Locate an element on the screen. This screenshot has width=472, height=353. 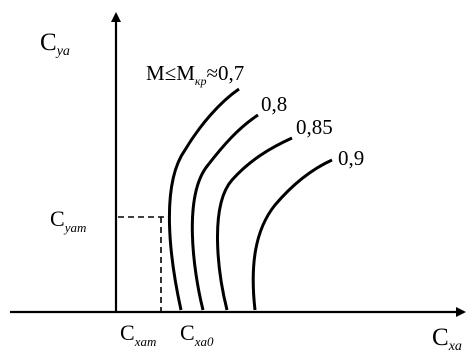
x-marker-left-label: Cxam is located at coordinates (138, 334).